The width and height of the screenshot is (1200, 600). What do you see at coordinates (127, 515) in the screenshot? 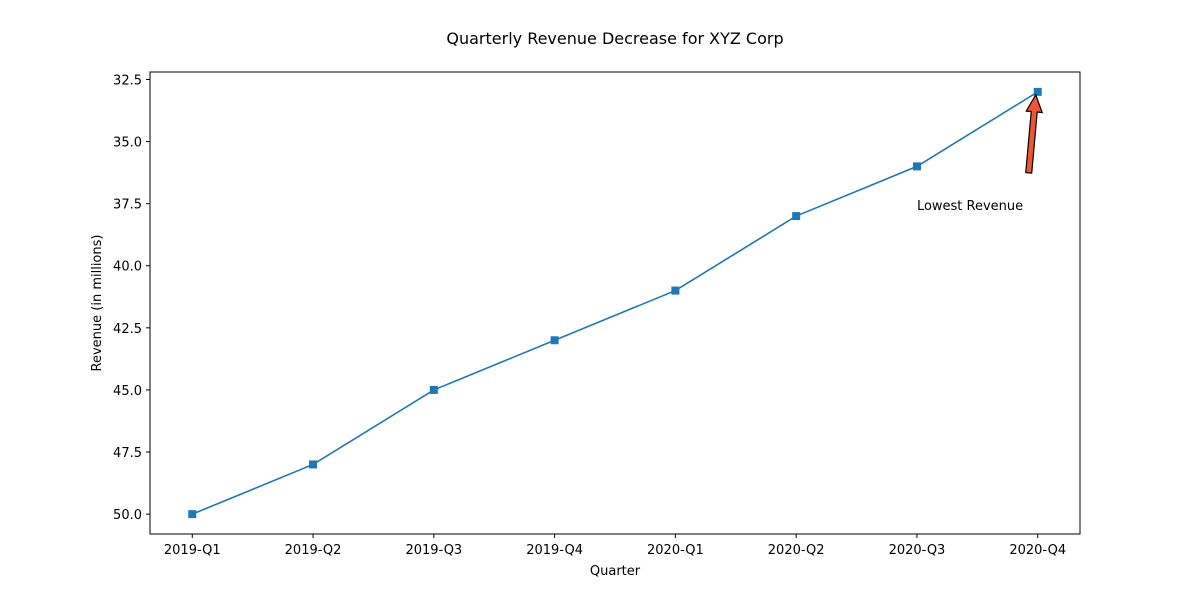
I see `y-tick-label: 50.0` at bounding box center [127, 515].